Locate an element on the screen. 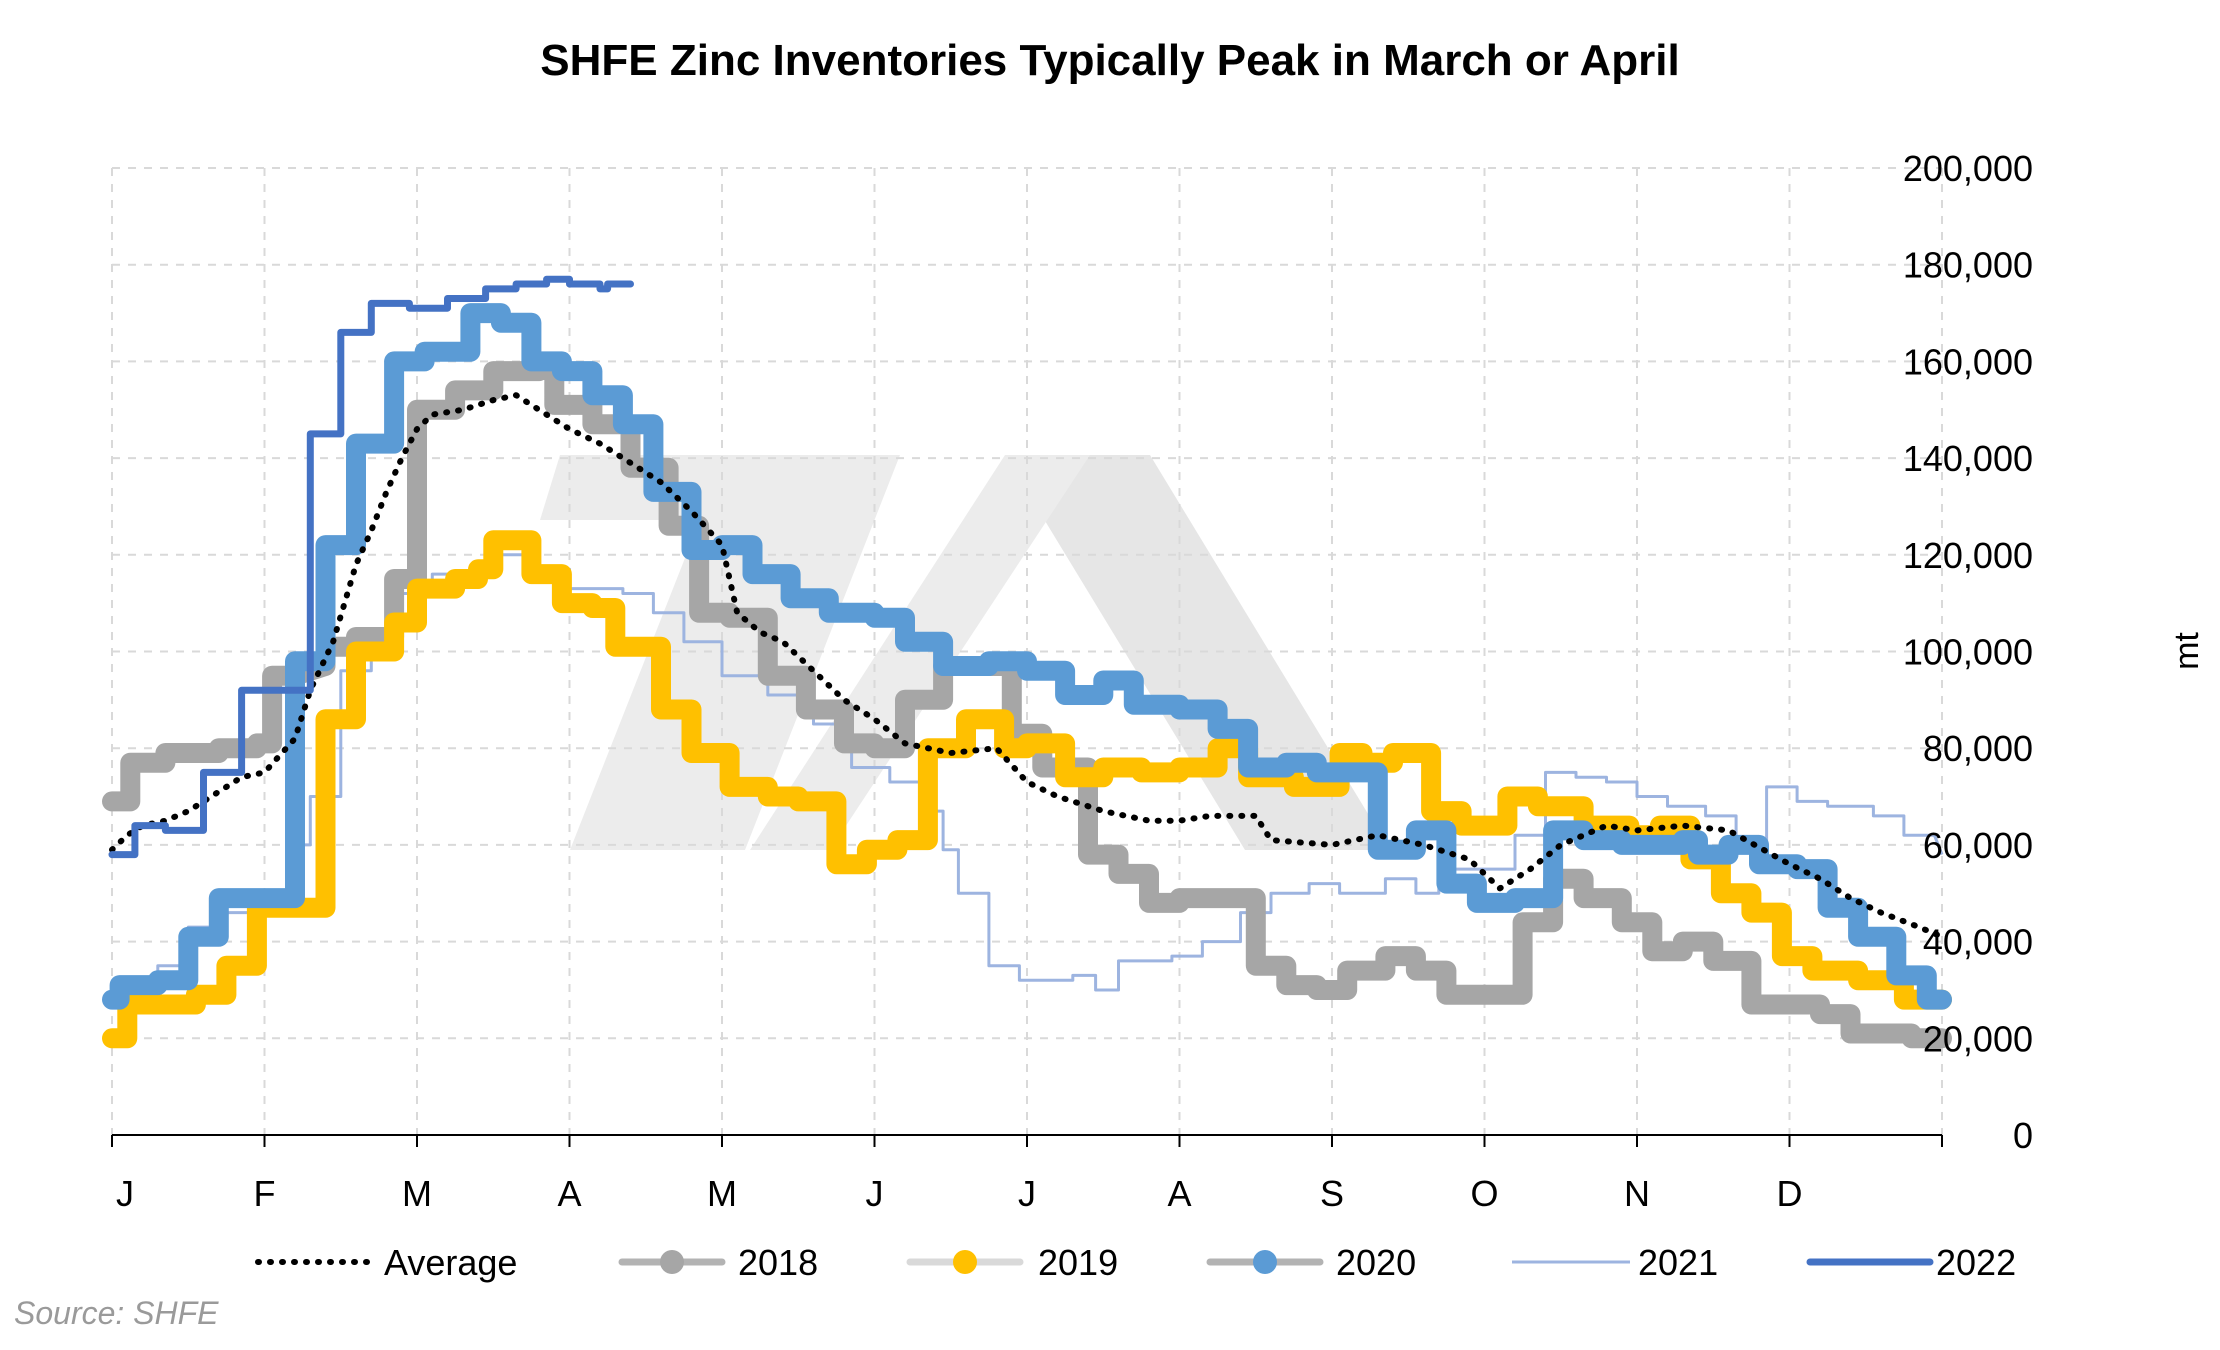 The width and height of the screenshot is (2220, 1350). legend-marker-2018 is located at coordinates (672, 1262).